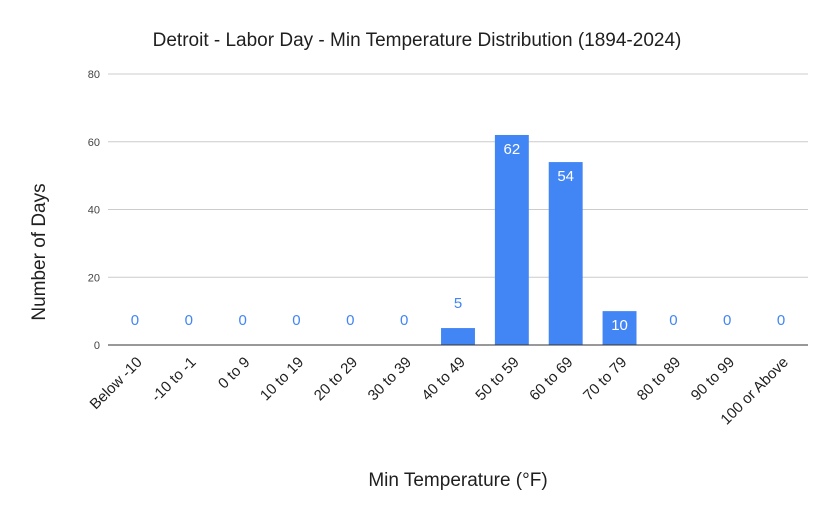 The image size is (835, 517). I want to click on y-tick-label: 20, so click(94, 278).